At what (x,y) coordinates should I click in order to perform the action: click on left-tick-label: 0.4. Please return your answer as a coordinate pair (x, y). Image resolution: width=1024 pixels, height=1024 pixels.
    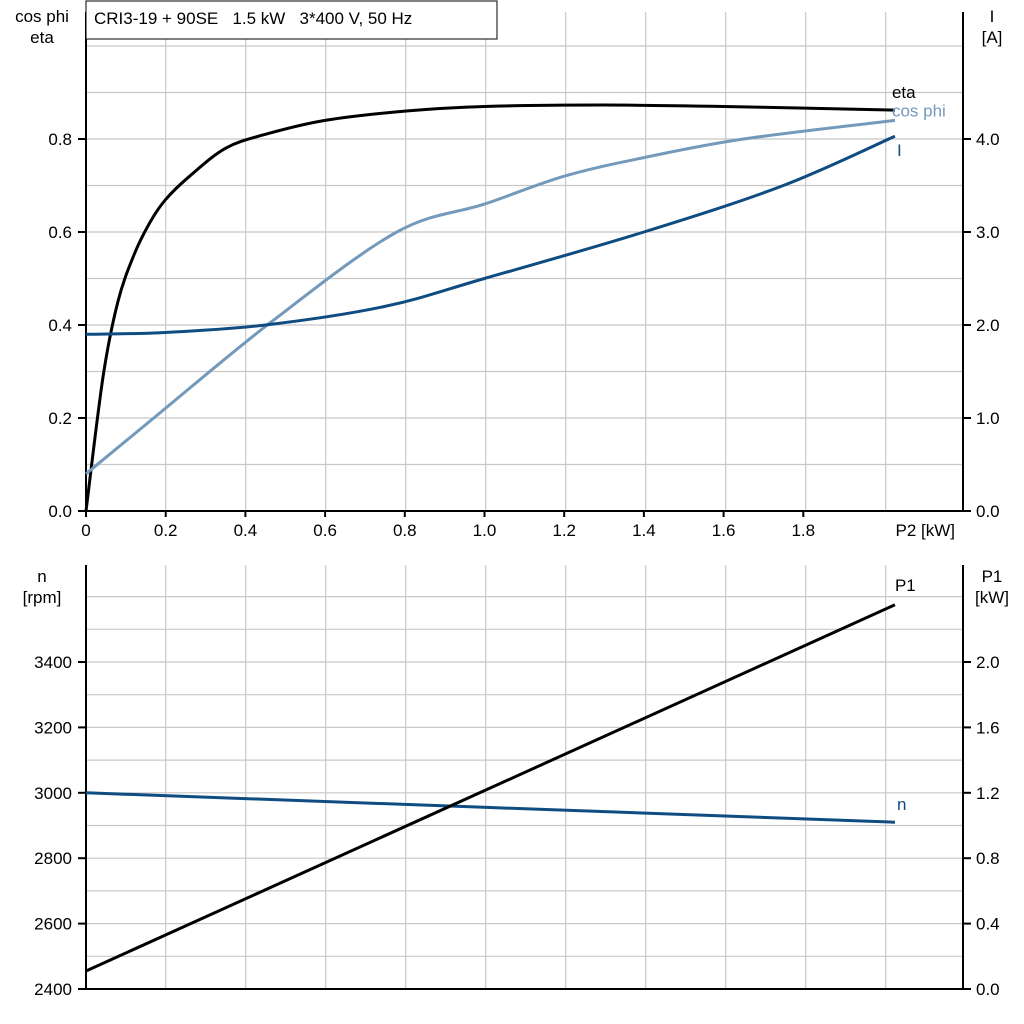
    Looking at the image, I should click on (60, 325).